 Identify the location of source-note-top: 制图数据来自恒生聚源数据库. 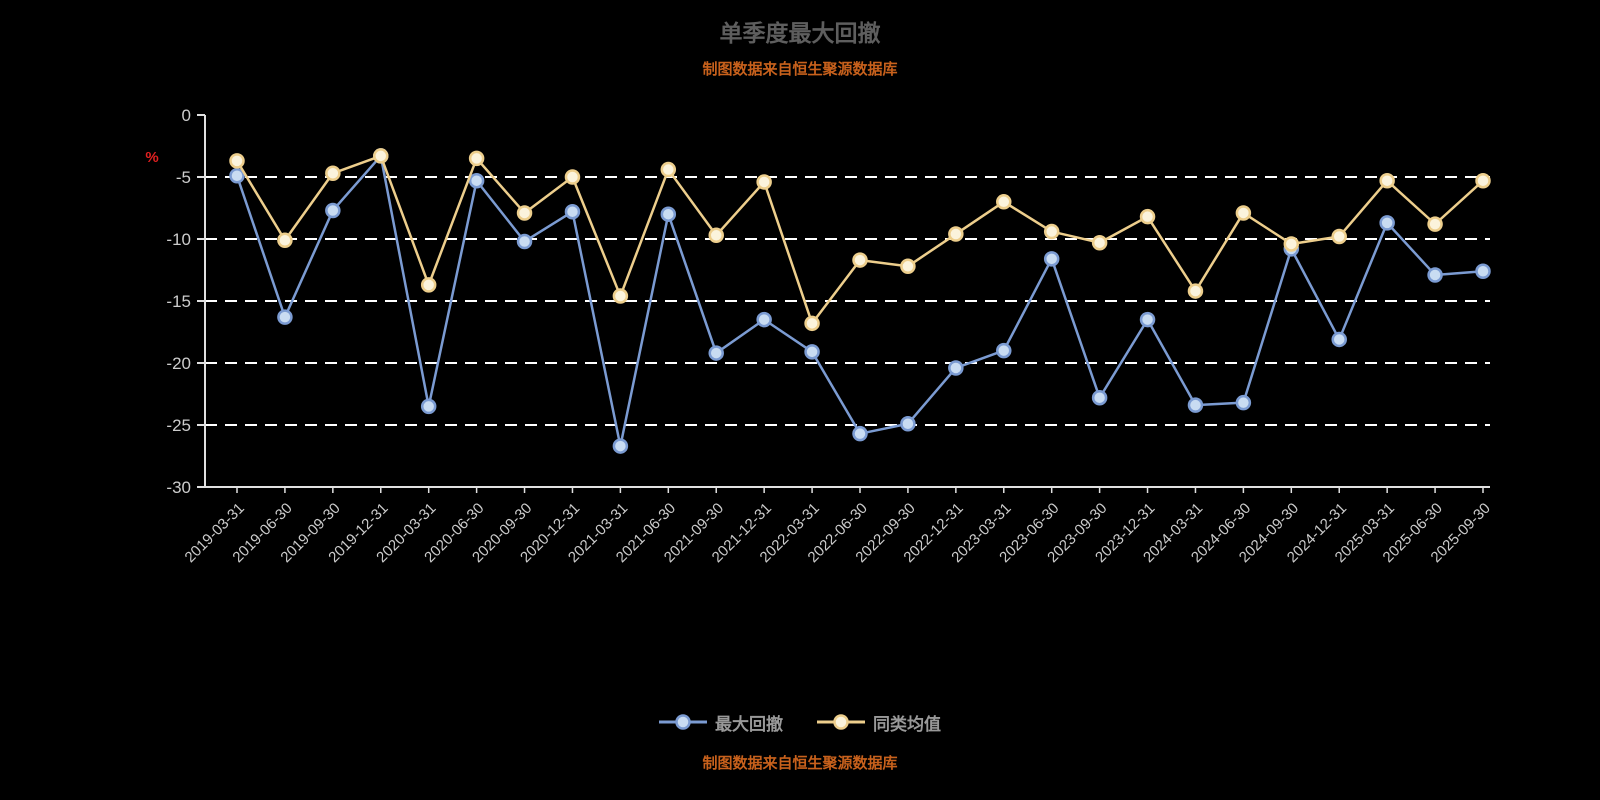
(800, 69).